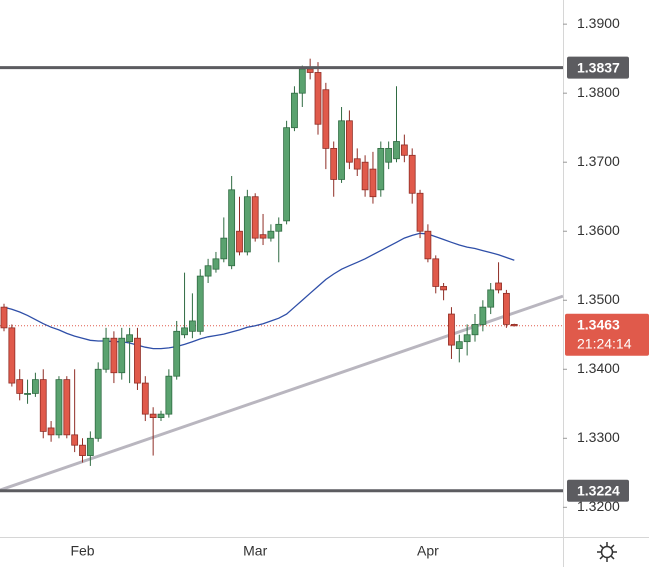  I want to click on settings-icon-ring, so click(607, 552).